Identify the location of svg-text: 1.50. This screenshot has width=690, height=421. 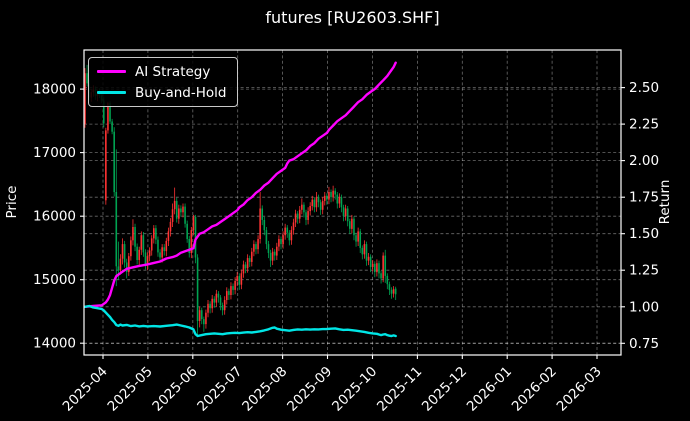
(644, 234).